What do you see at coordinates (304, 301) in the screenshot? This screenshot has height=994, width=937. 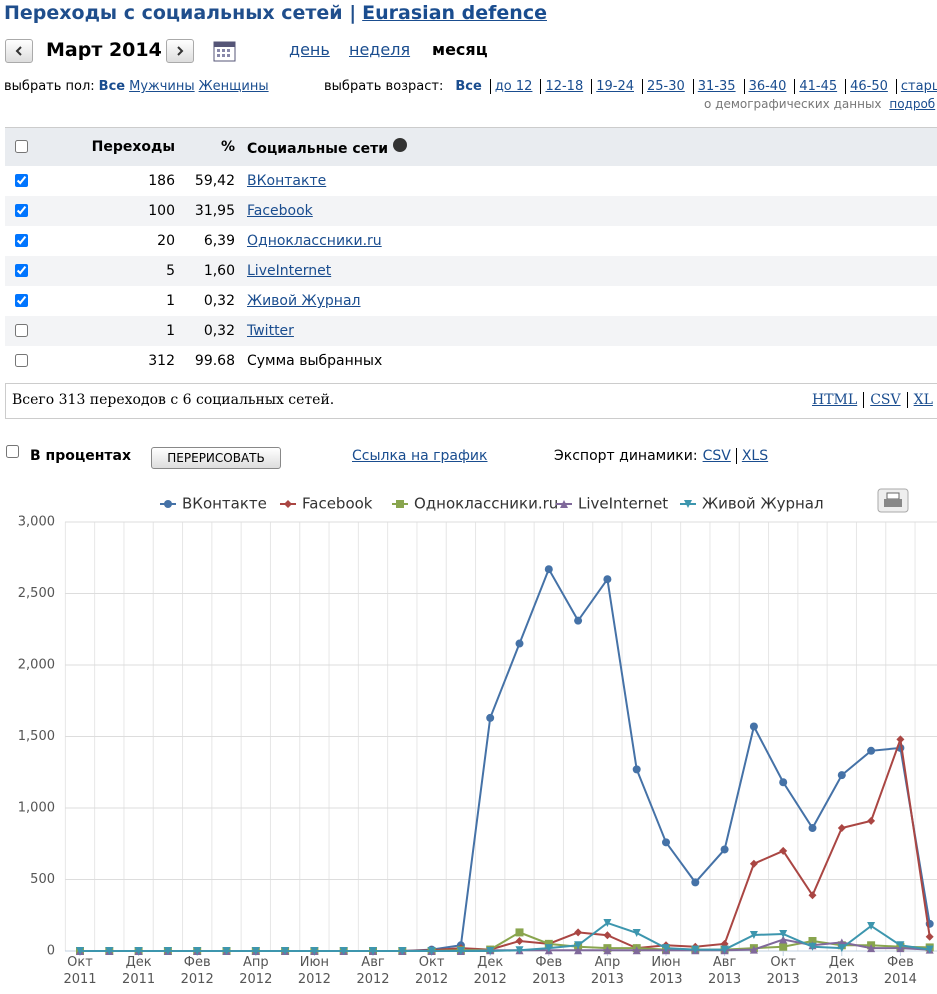 I see `network: Живой Журнал` at bounding box center [304, 301].